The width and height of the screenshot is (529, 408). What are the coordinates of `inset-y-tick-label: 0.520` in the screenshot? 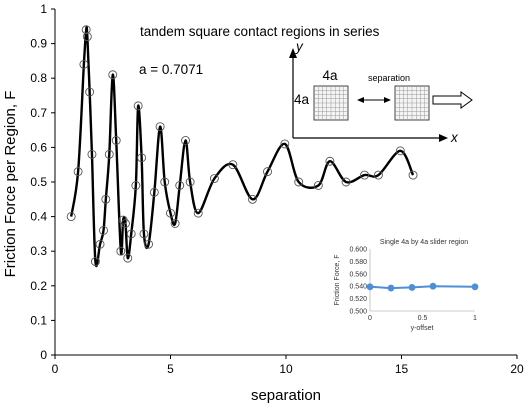 It's located at (358, 299).